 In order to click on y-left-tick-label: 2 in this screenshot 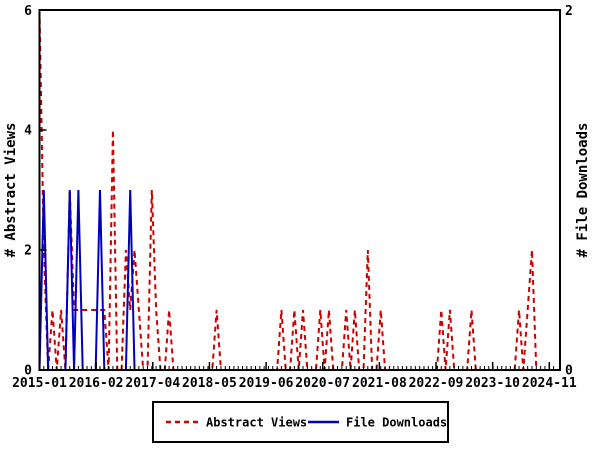, I will do `click(28, 251)`.